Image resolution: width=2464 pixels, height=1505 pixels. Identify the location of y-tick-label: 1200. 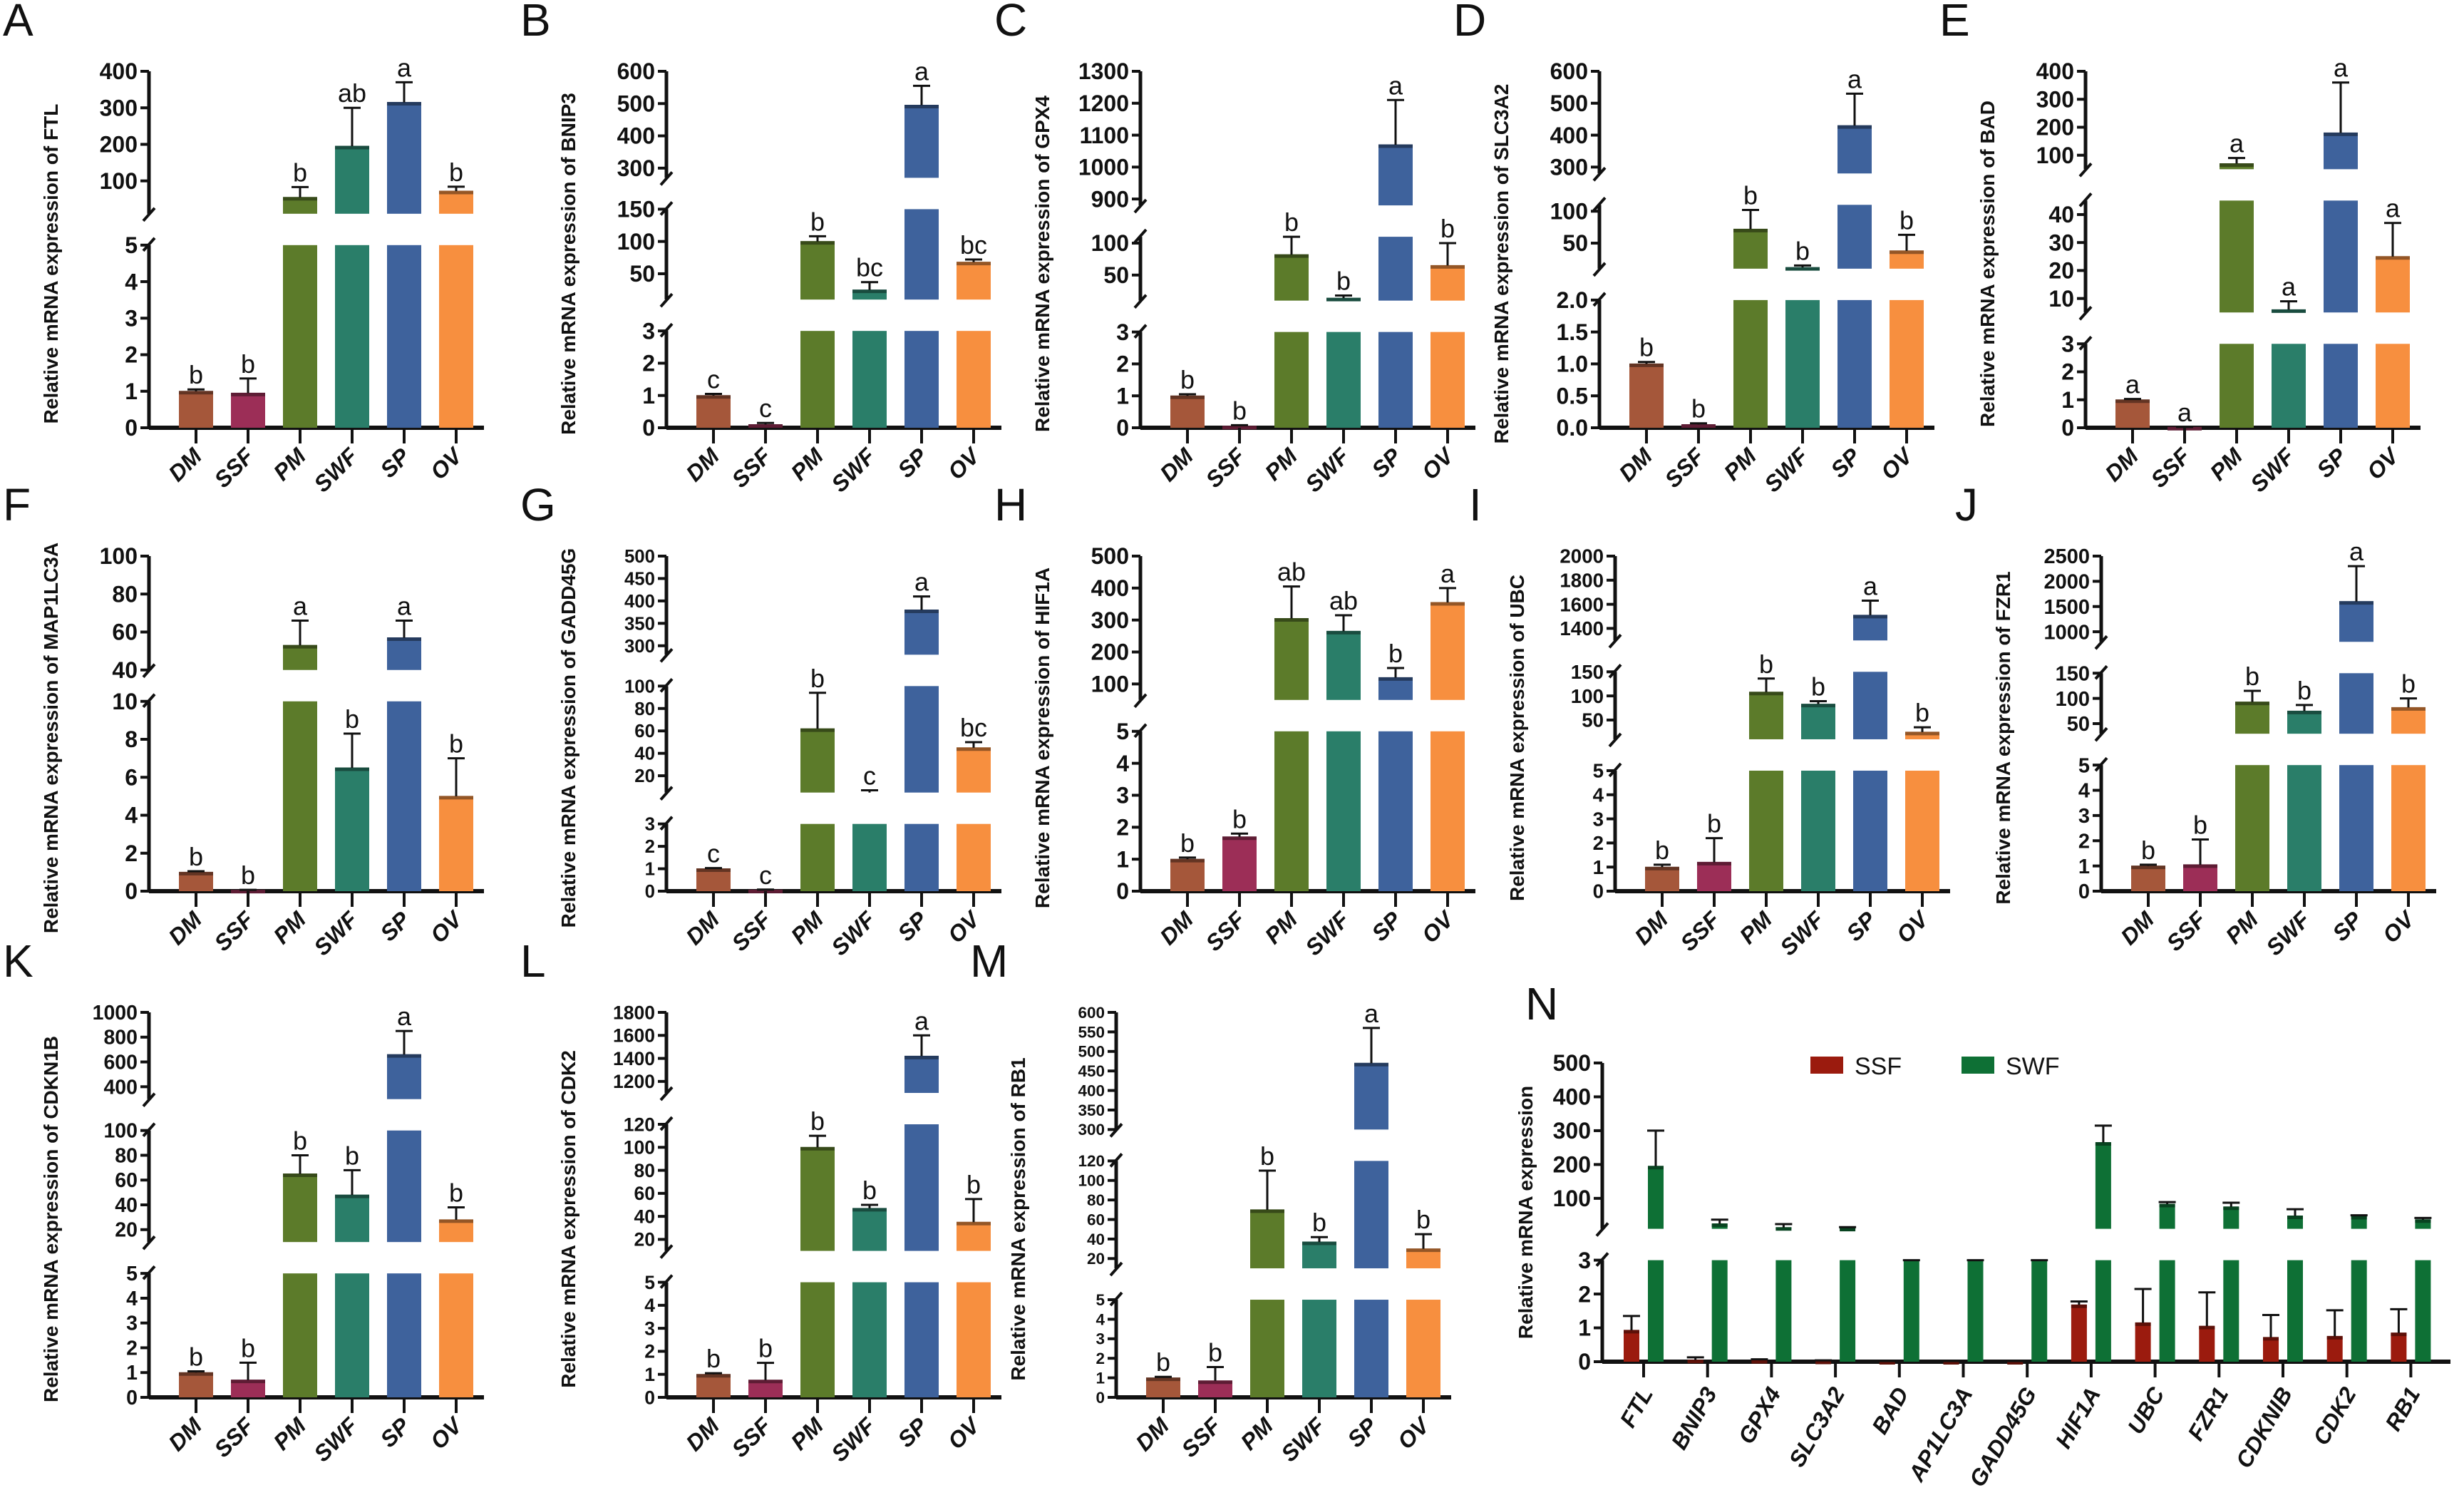
(634, 1081).